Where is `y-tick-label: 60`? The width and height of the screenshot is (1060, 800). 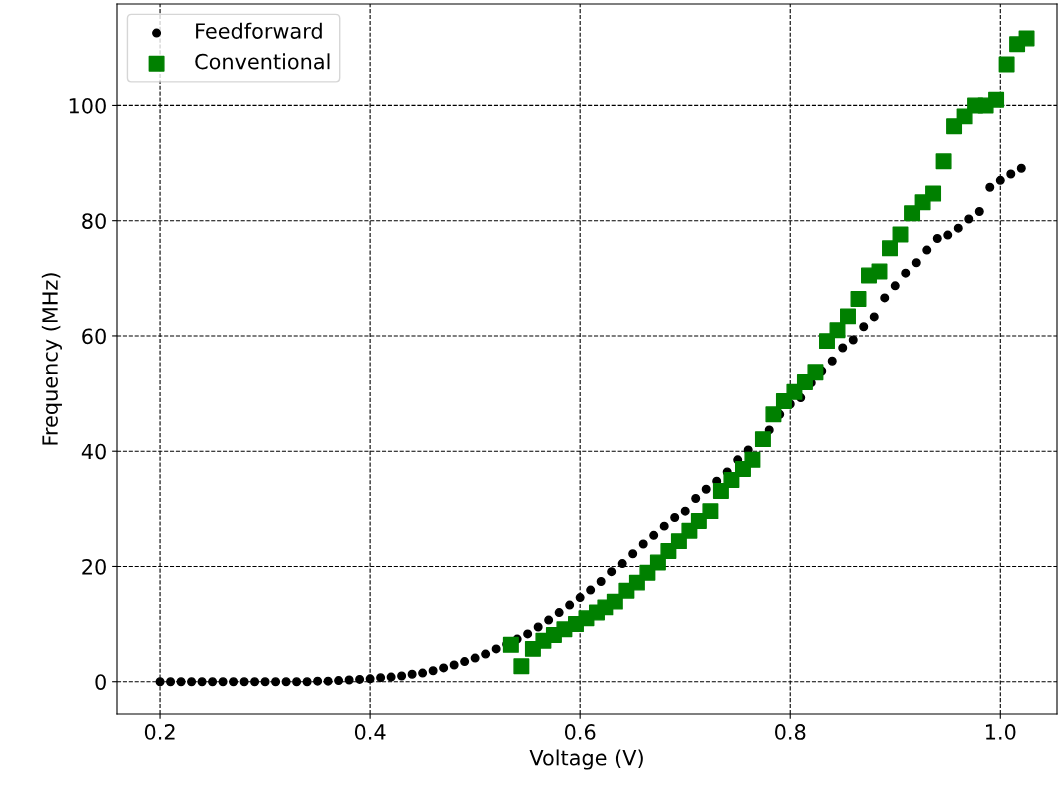 y-tick-label: 60 is located at coordinates (94, 336).